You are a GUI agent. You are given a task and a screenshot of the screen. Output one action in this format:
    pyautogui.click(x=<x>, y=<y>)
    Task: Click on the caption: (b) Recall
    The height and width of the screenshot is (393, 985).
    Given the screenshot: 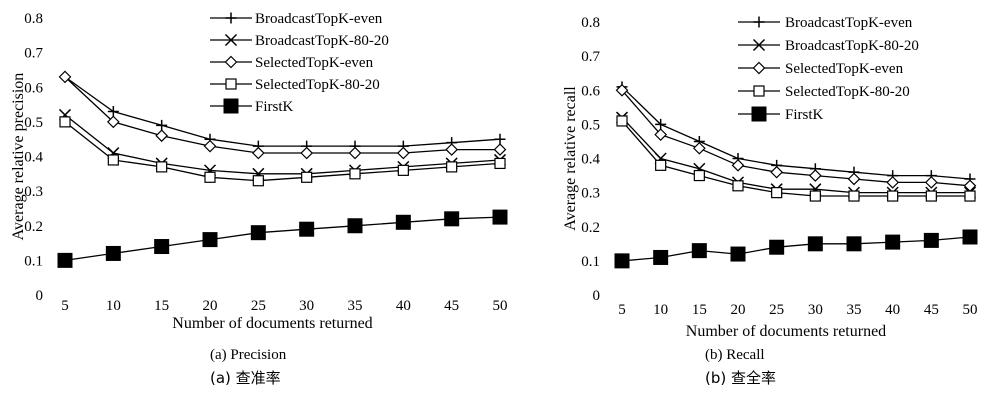 What is the action you would take?
    pyautogui.click(x=735, y=355)
    